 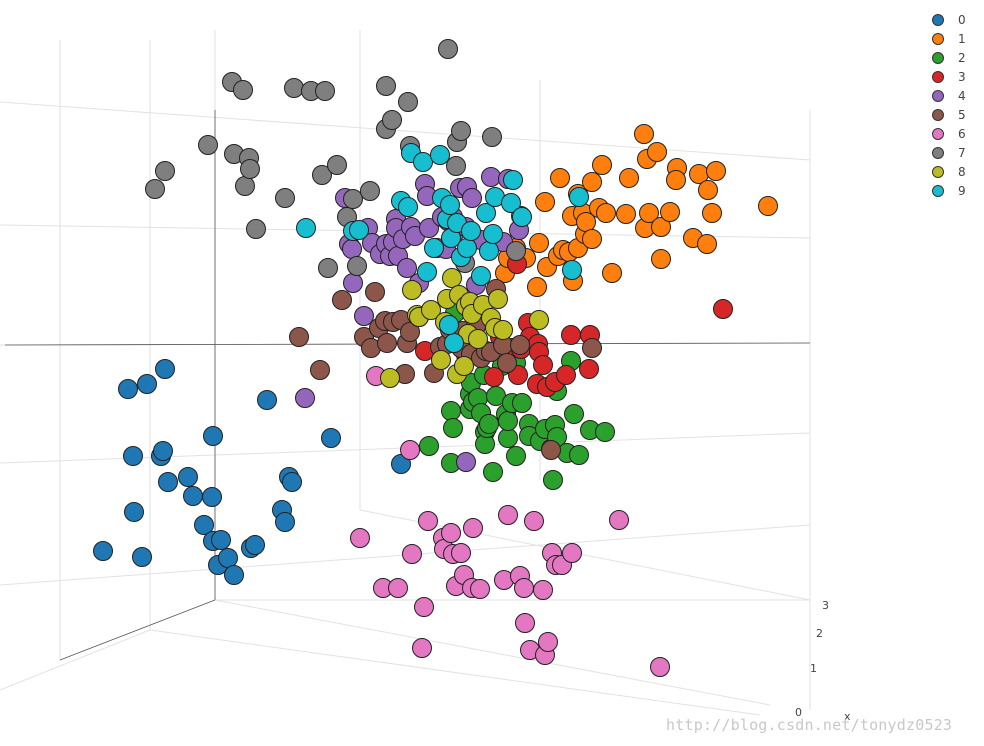 I want to click on legend-item-8: 8, so click(x=949, y=171).